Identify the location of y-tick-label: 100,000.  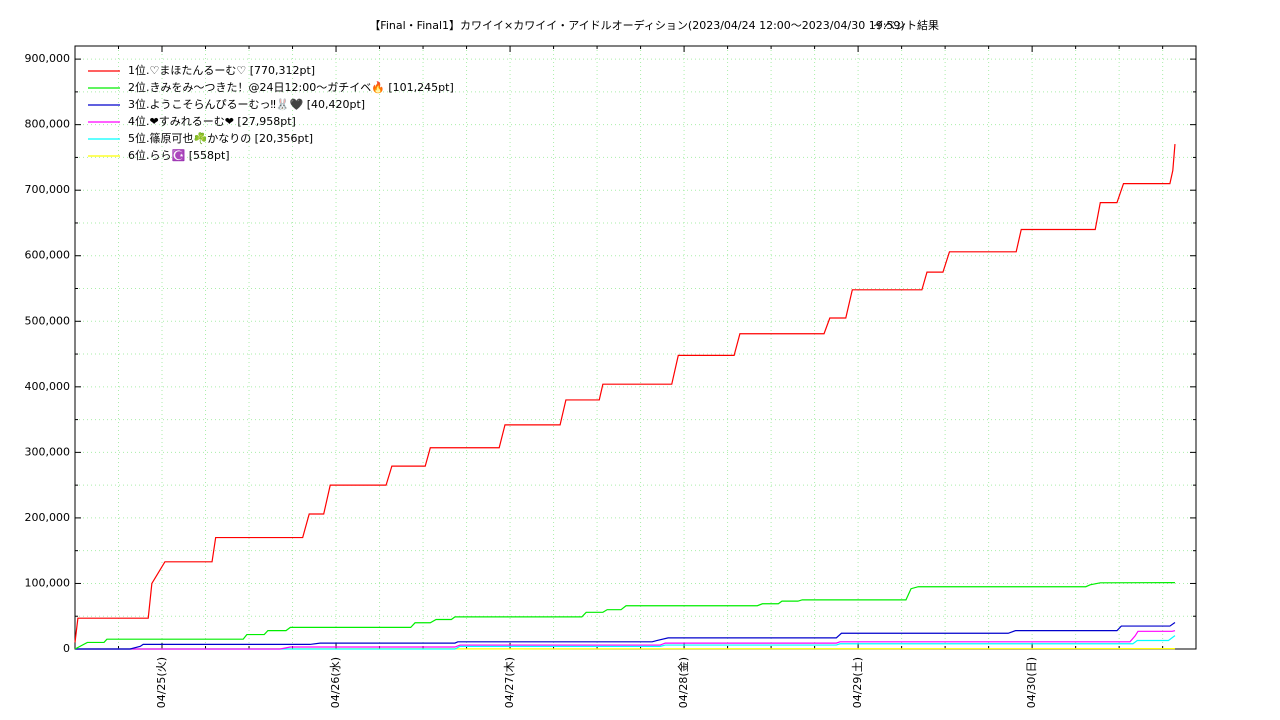
(48, 582).